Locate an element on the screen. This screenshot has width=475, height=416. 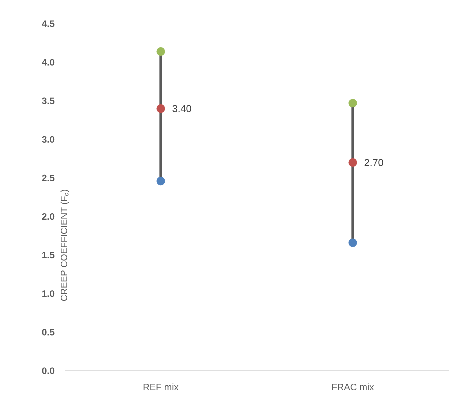
y-tick-label: 2.0 is located at coordinates (48, 216).